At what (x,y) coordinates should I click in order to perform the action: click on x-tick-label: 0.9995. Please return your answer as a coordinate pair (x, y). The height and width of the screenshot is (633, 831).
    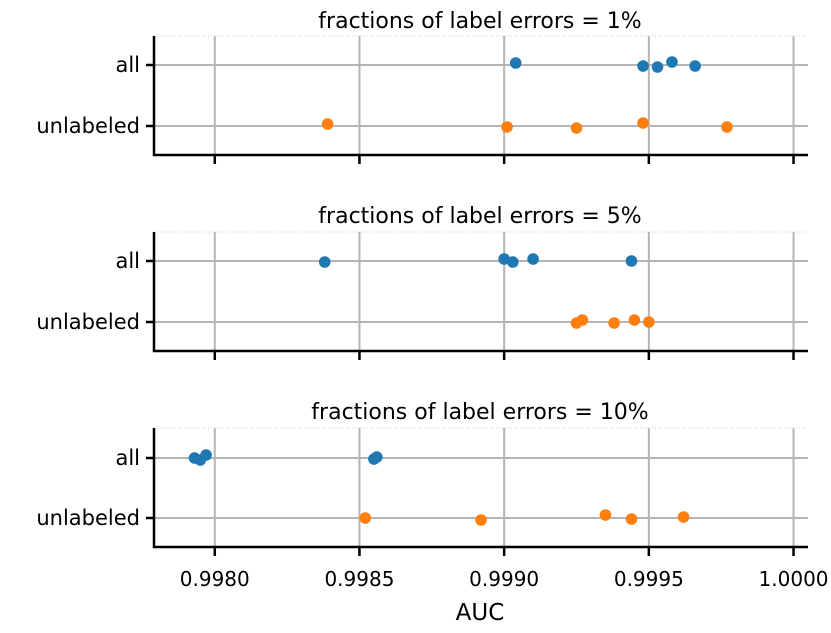
    Looking at the image, I should click on (649, 579).